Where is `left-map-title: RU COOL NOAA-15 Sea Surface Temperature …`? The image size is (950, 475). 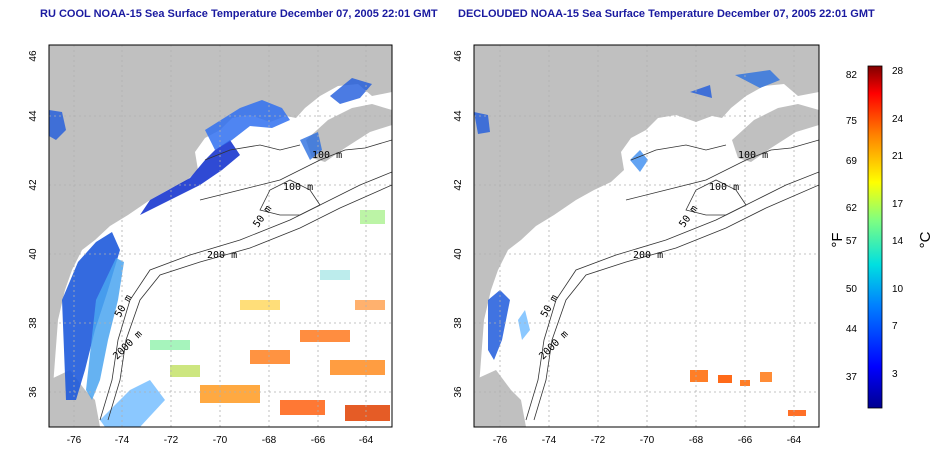
left-map-title: RU COOL NOAA-15 Sea Surface Temperature … is located at coordinates (239, 14).